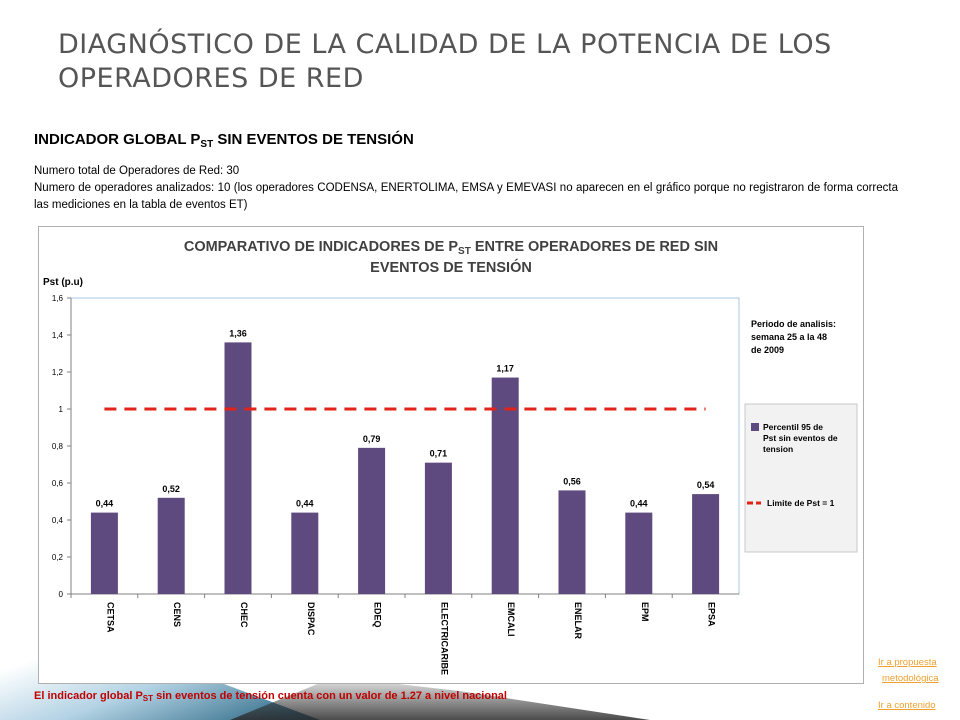  I want to click on x-category-label: ELECTRICARIBE, so click(444, 638).